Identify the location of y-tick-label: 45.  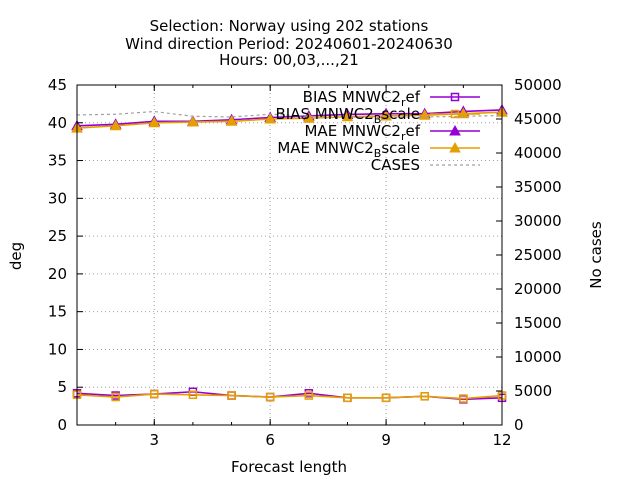
(57, 85).